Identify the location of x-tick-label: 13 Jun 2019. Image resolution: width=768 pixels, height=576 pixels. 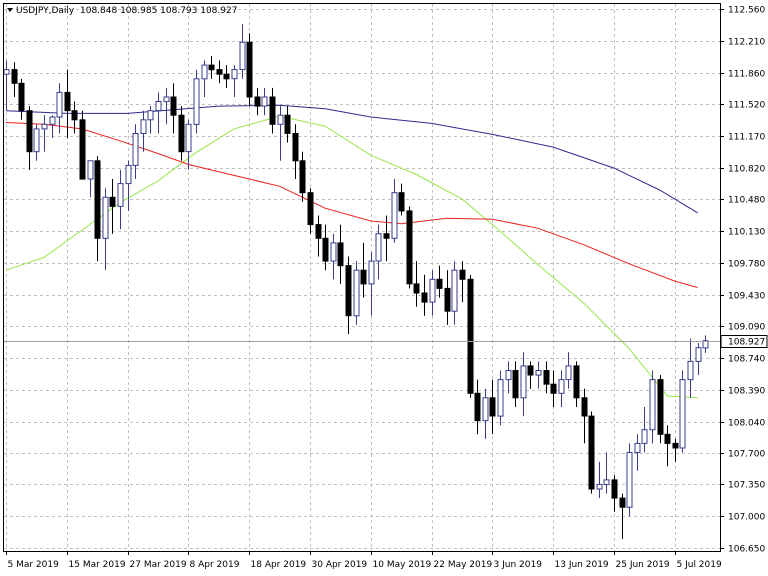
(582, 565).